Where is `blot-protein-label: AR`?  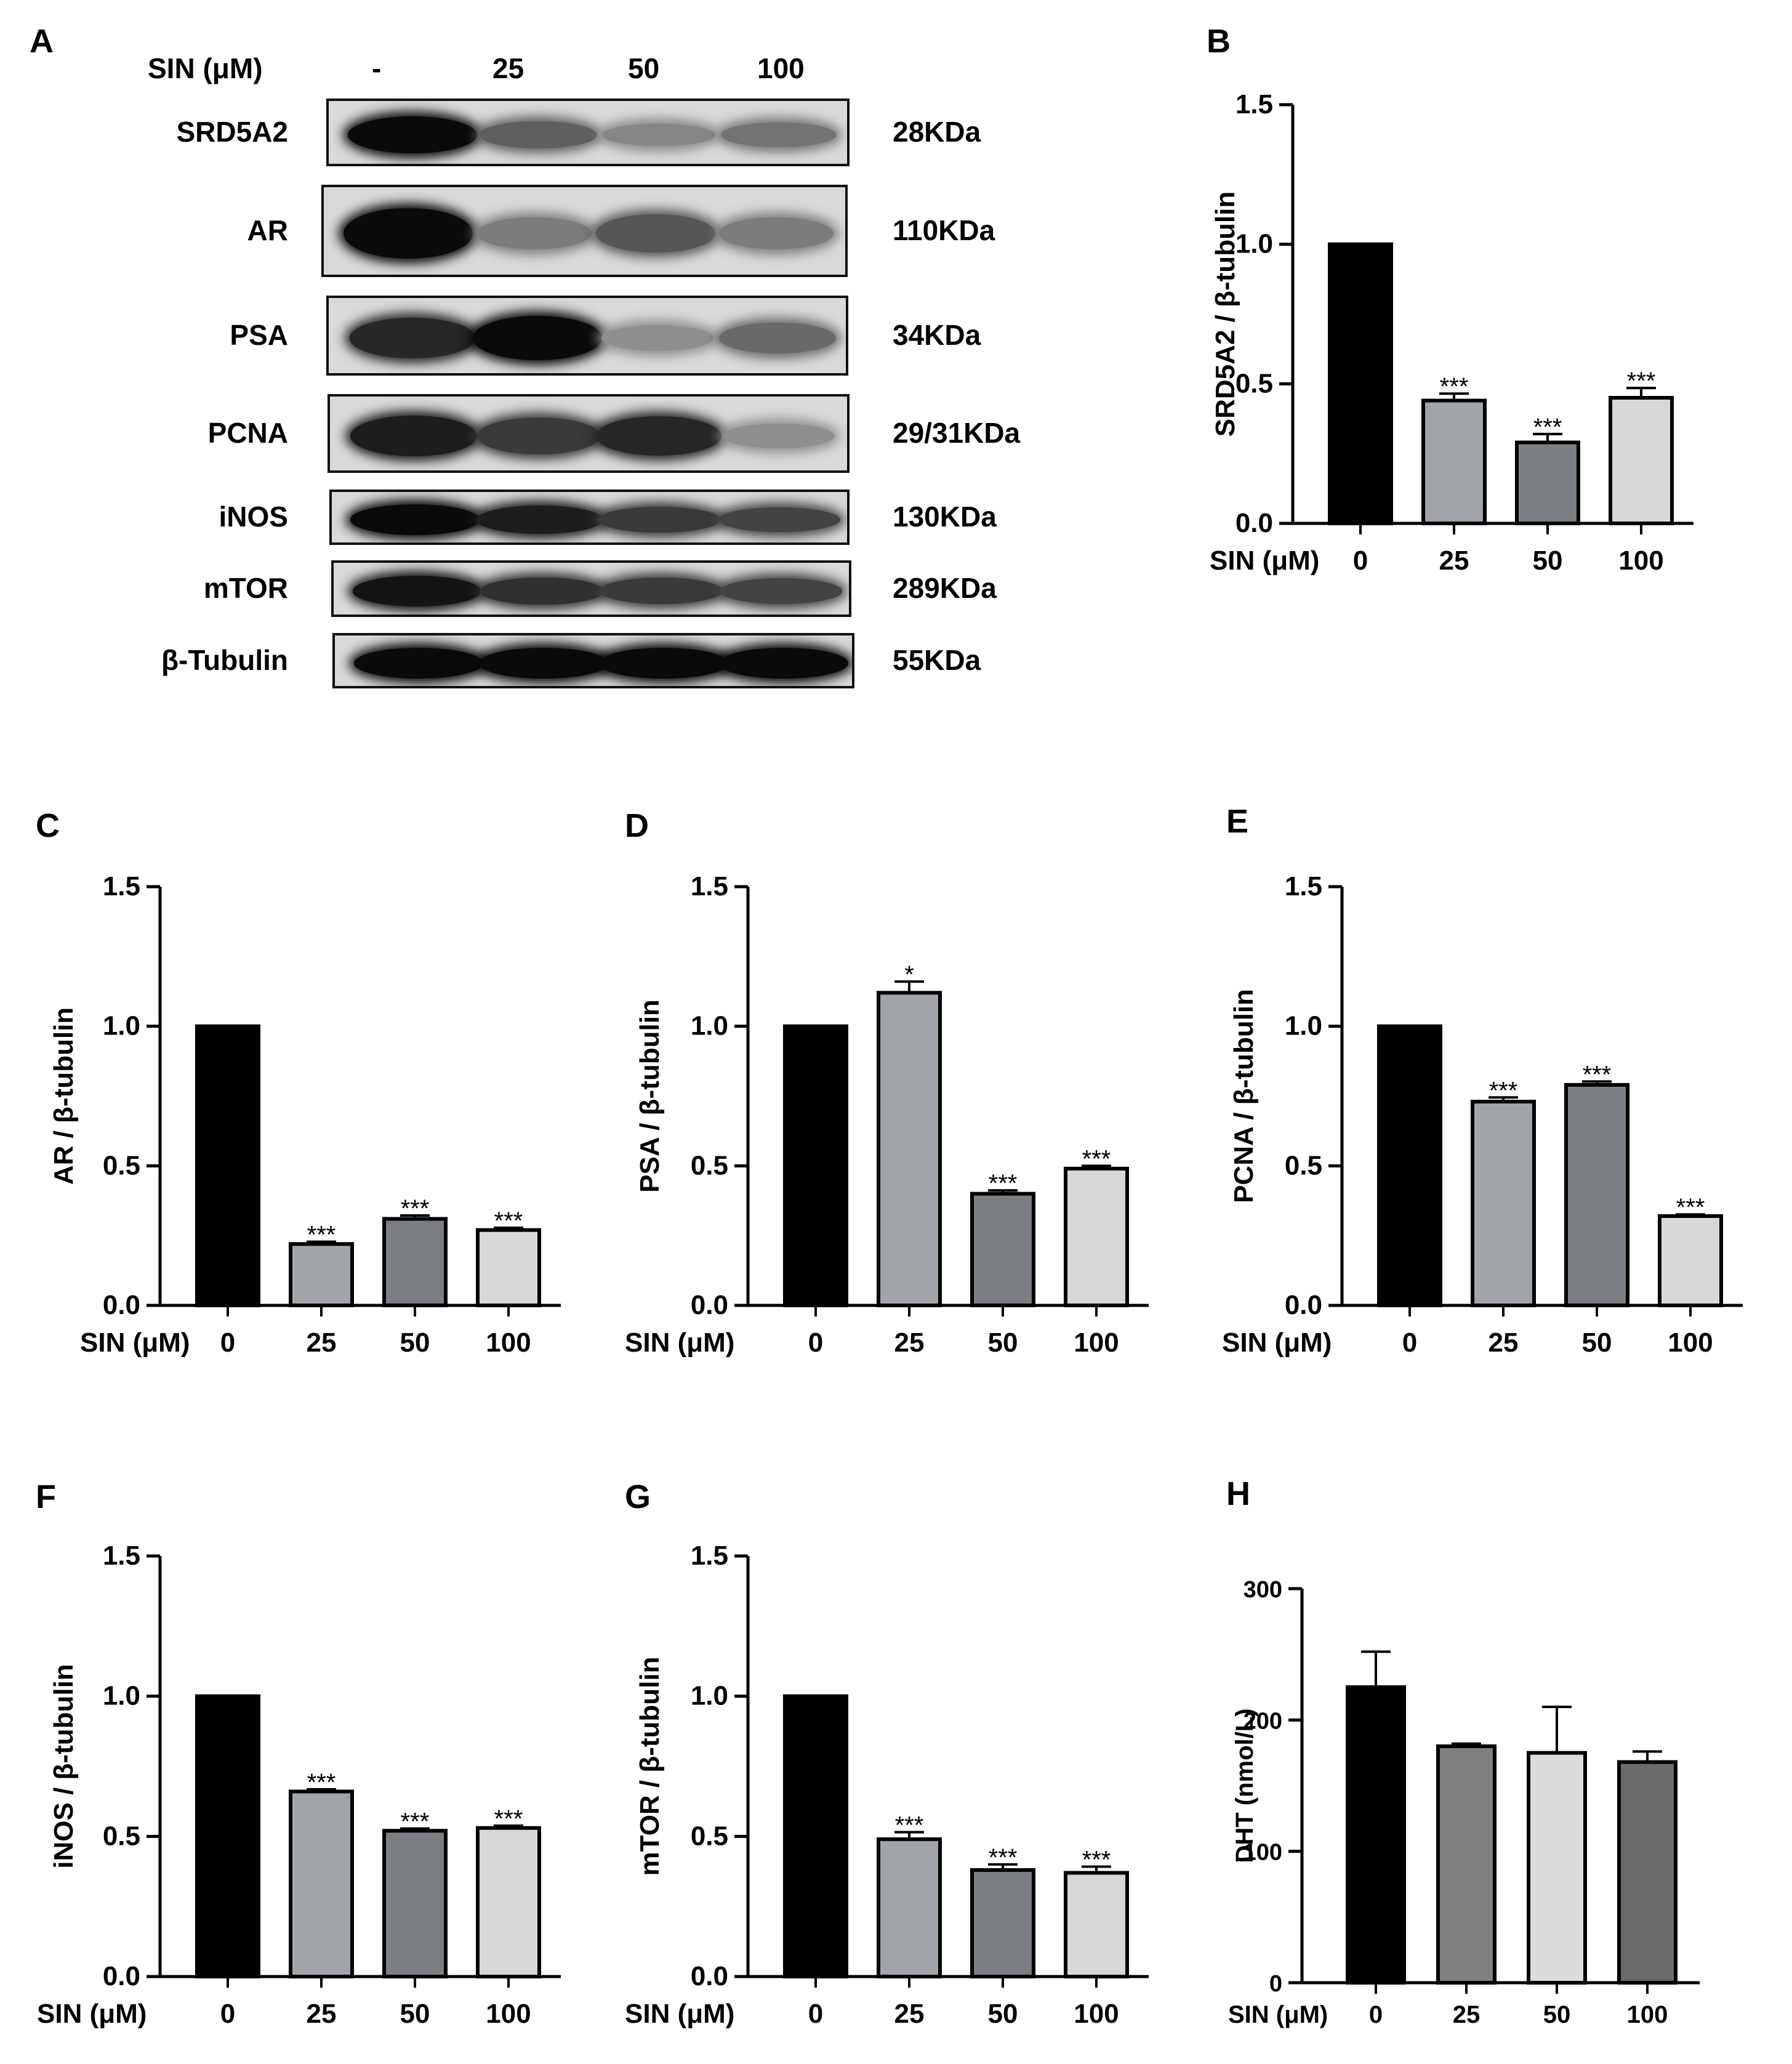 blot-protein-label: AR is located at coordinates (267, 230).